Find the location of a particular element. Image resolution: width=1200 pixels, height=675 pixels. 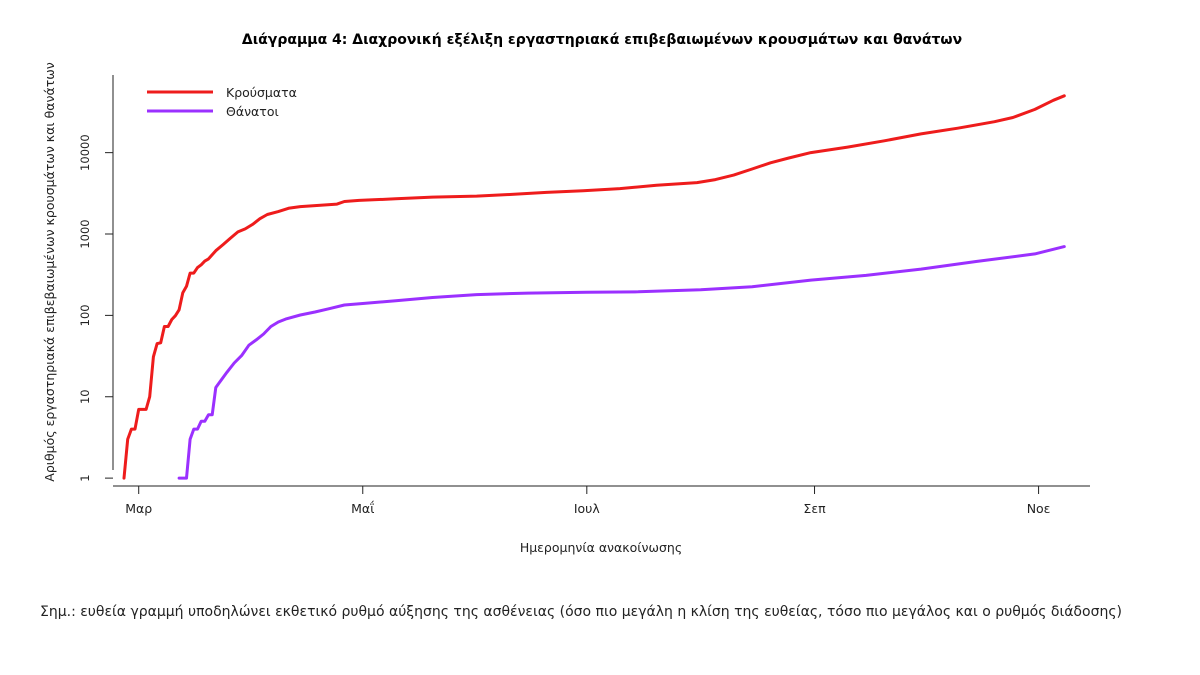

x-axis: Μαρ Μαΐ Ιουλ Σεπ Νοε is located at coordinates (601, 500).